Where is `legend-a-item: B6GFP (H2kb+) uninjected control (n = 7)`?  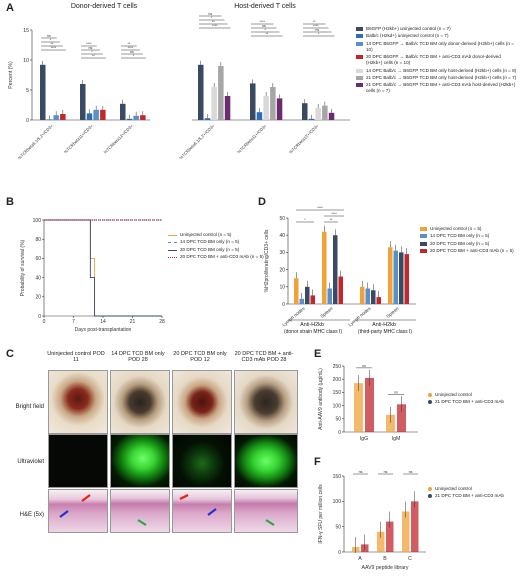 legend-a-item: B6GFP (H2kb+) uninjected control (n = 7) is located at coordinates (437, 29).